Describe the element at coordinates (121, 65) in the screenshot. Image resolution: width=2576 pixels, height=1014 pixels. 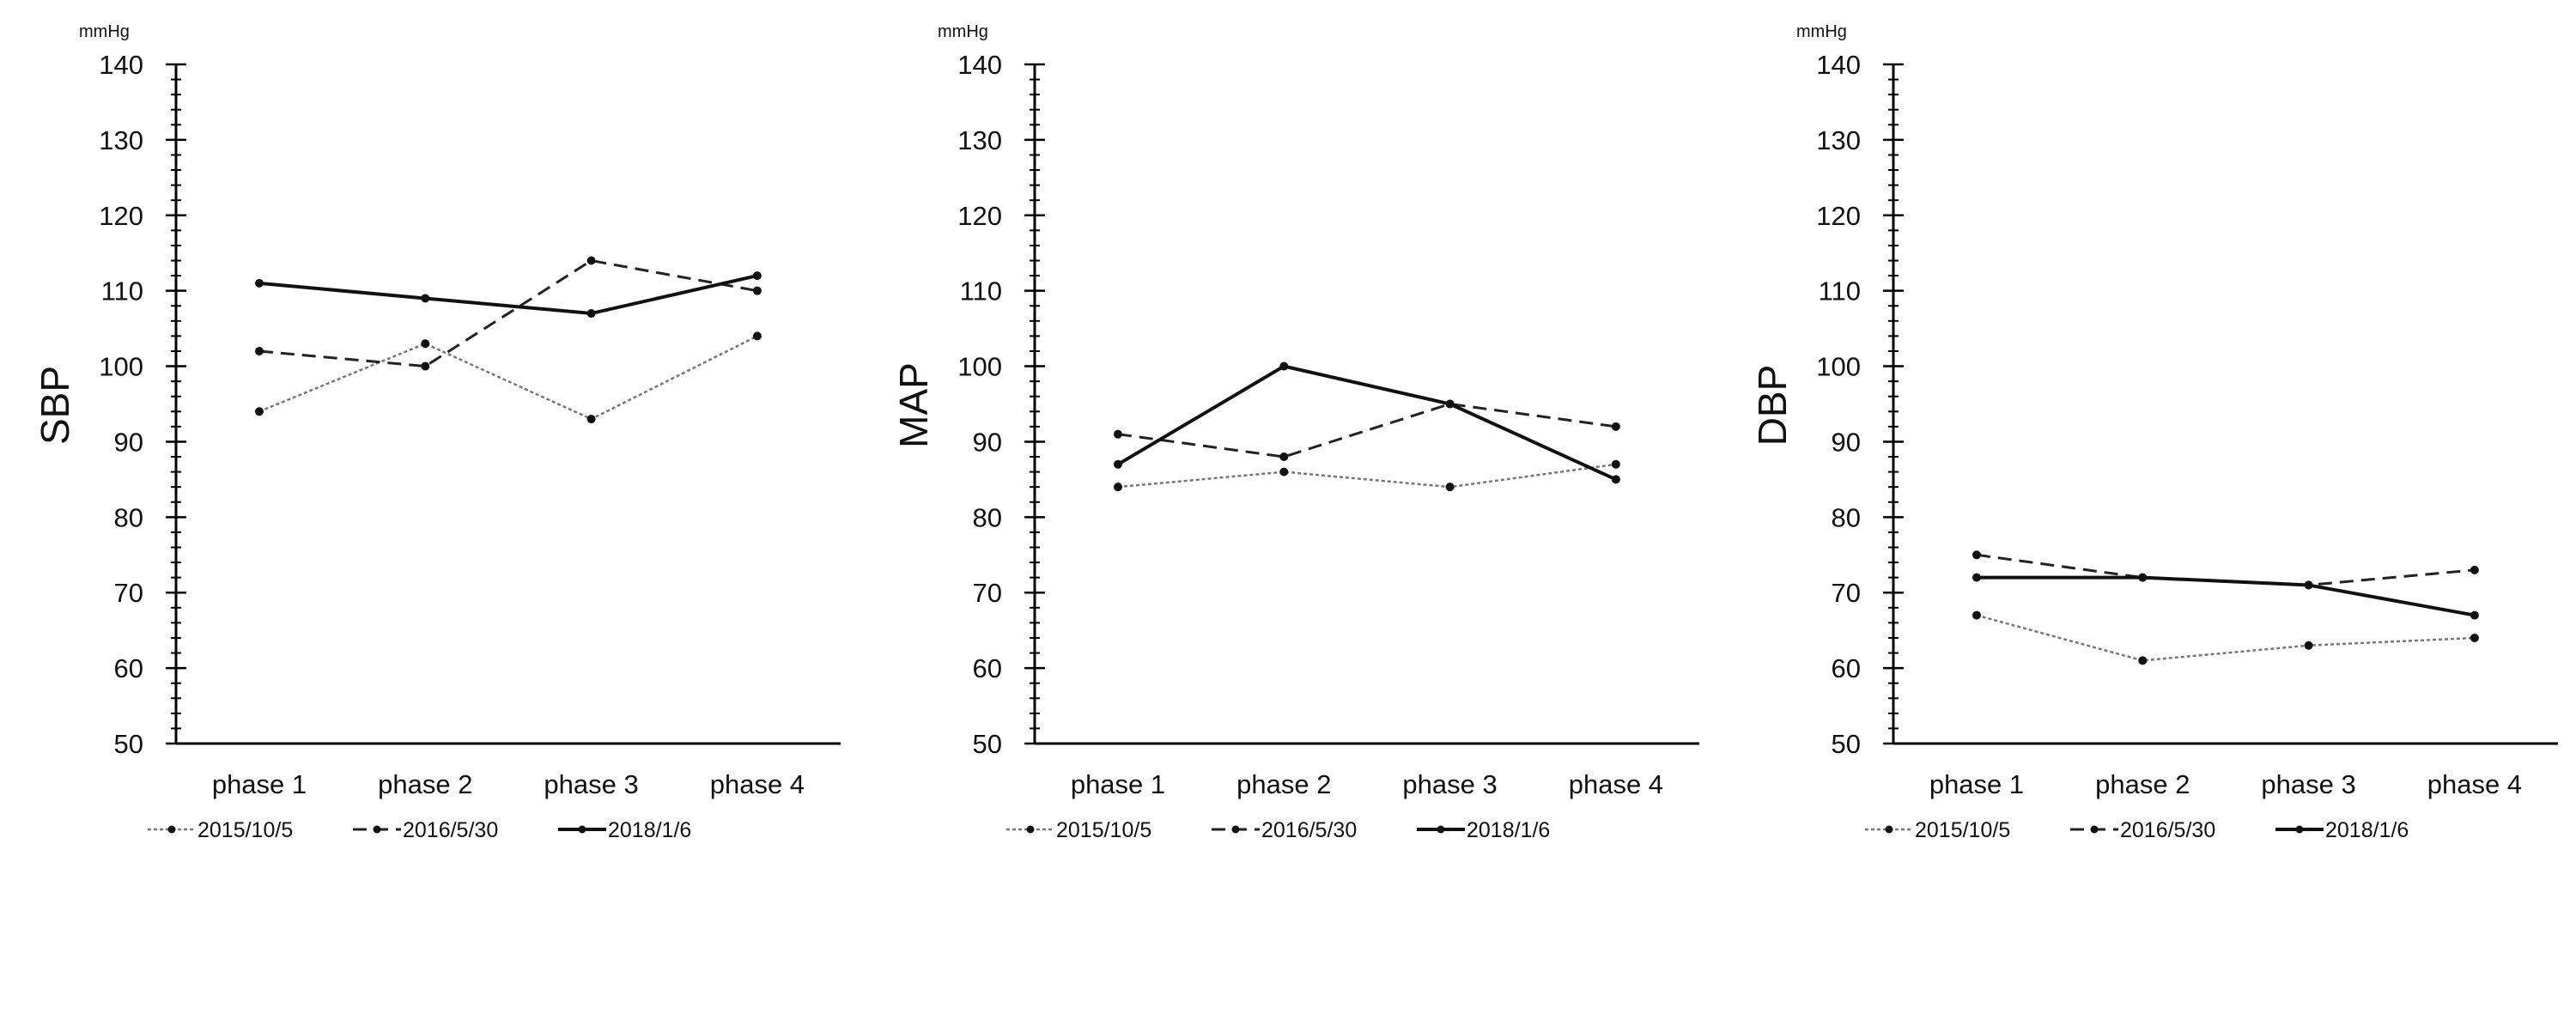
I see `y-tick-label: 140` at that location.